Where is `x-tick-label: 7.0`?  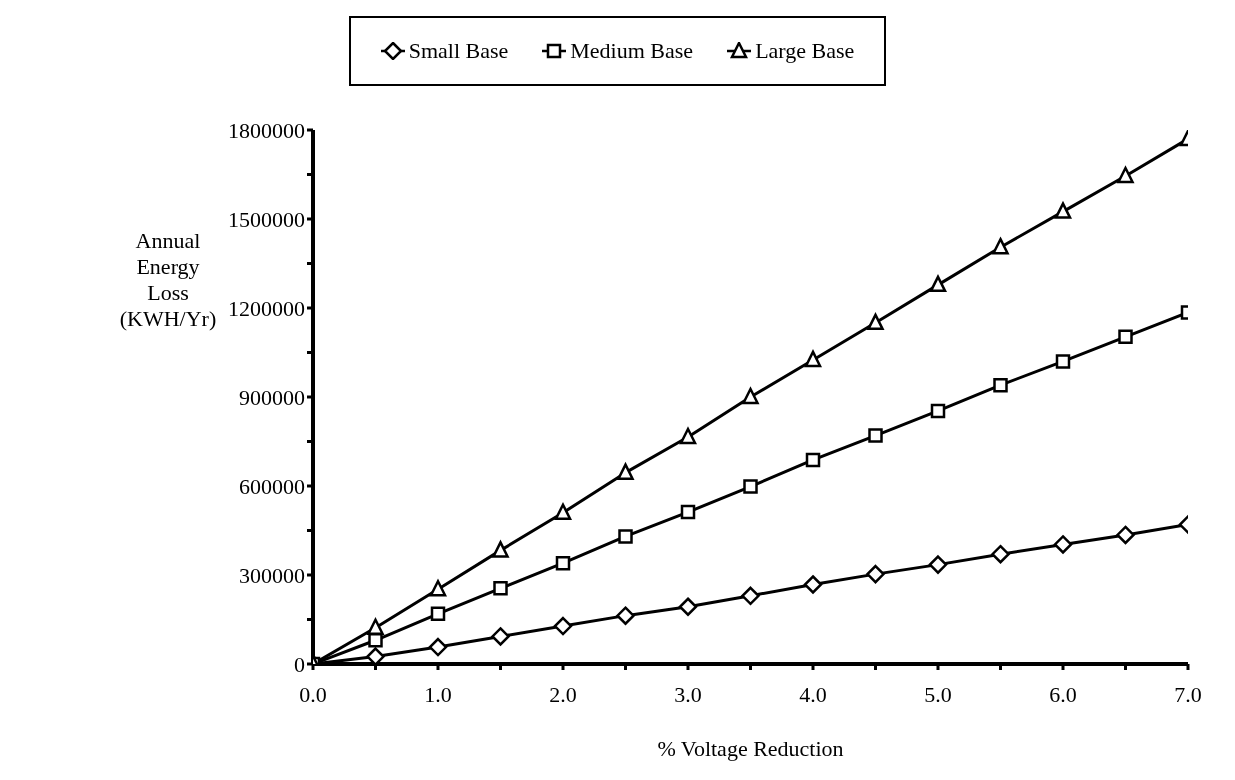 x-tick-label: 7.0 is located at coordinates (1188, 694).